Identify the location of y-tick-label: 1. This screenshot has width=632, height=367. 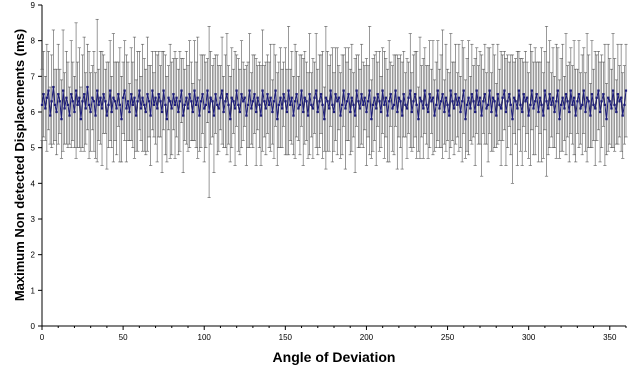
(33, 290).